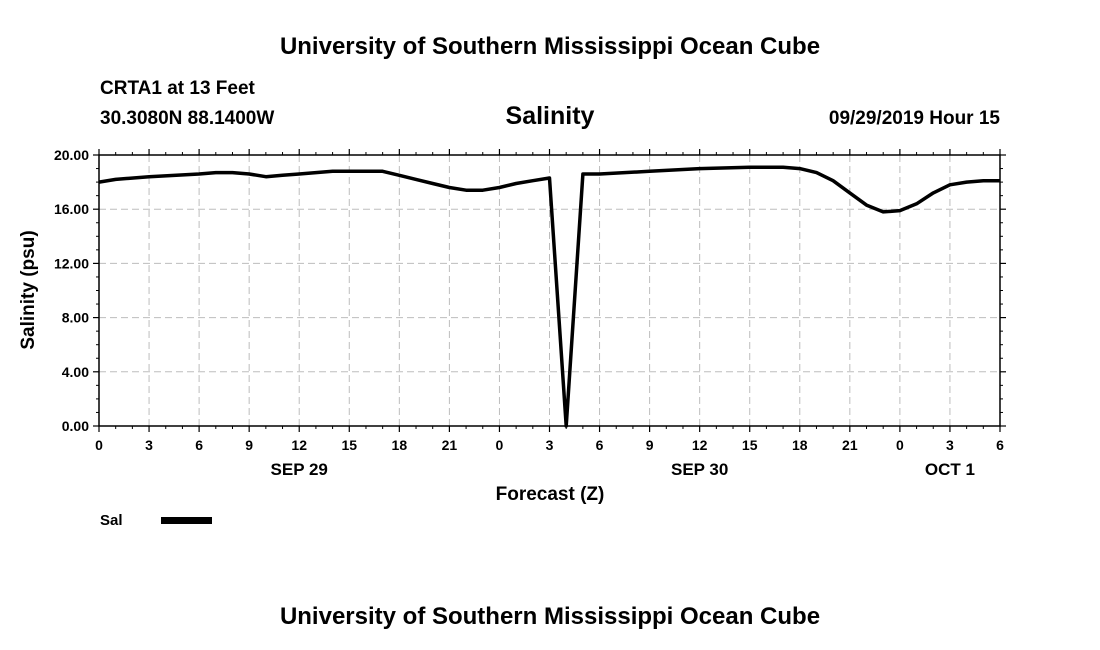 The height and width of the screenshot is (650, 1100). Describe the element at coordinates (187, 118) in the screenshot. I see `station-coordinates: 30.3080N 88.1400W` at that location.